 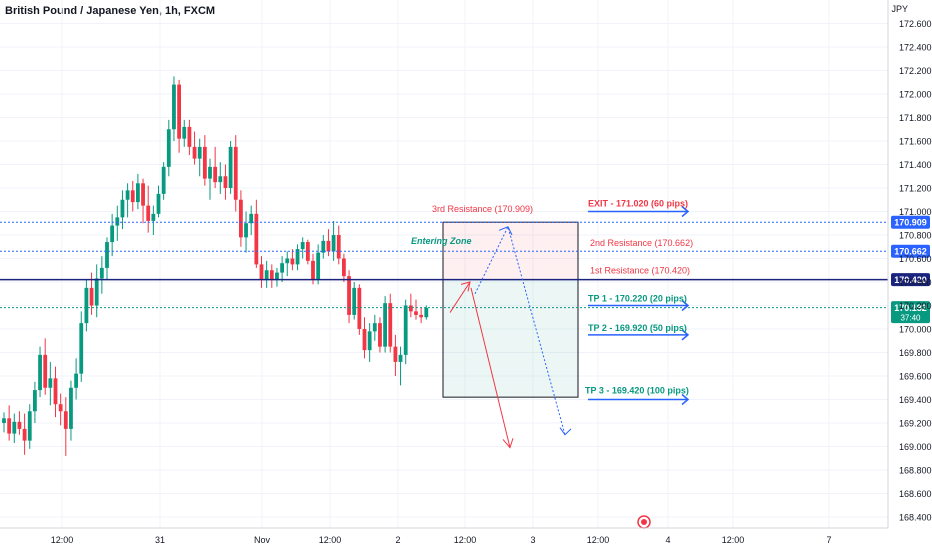 What do you see at coordinates (915, 400) in the screenshot?
I see `y-tick-label: 169.400` at bounding box center [915, 400].